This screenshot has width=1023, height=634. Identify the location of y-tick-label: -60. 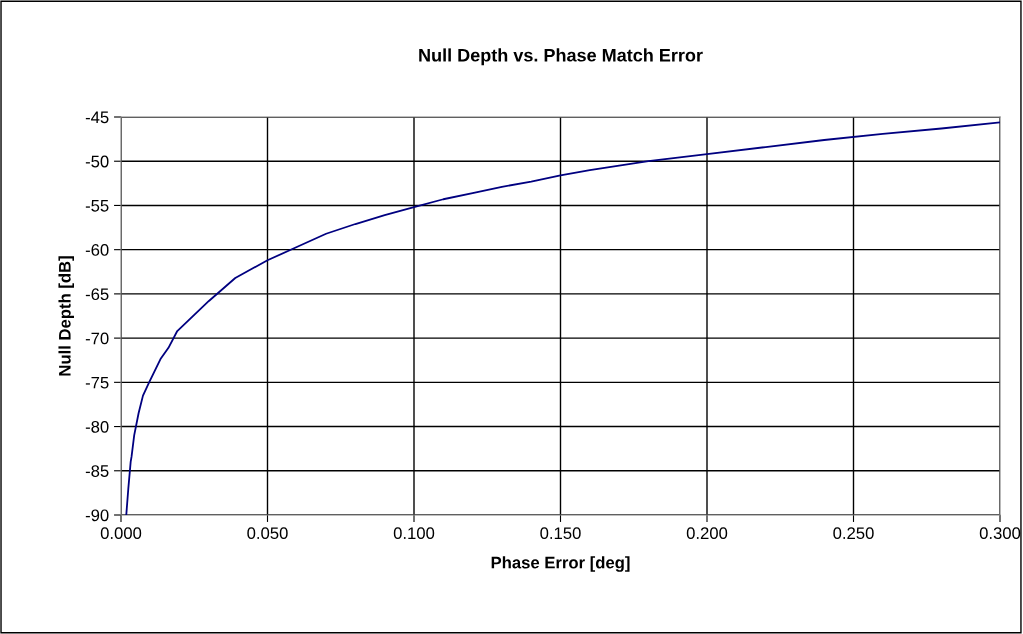
(97, 250).